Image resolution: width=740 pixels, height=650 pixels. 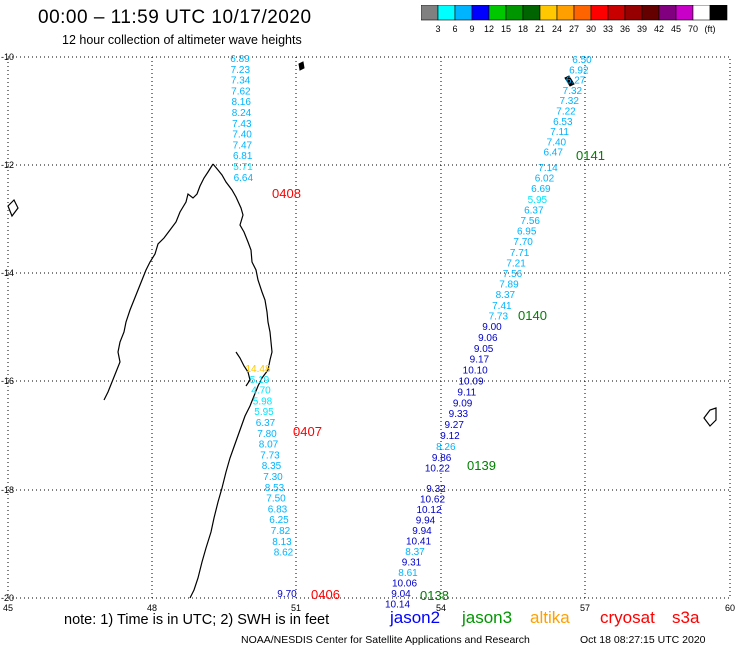 What do you see at coordinates (260, 380) in the screenshot?
I see `swh-value-label: 5.19` at bounding box center [260, 380].